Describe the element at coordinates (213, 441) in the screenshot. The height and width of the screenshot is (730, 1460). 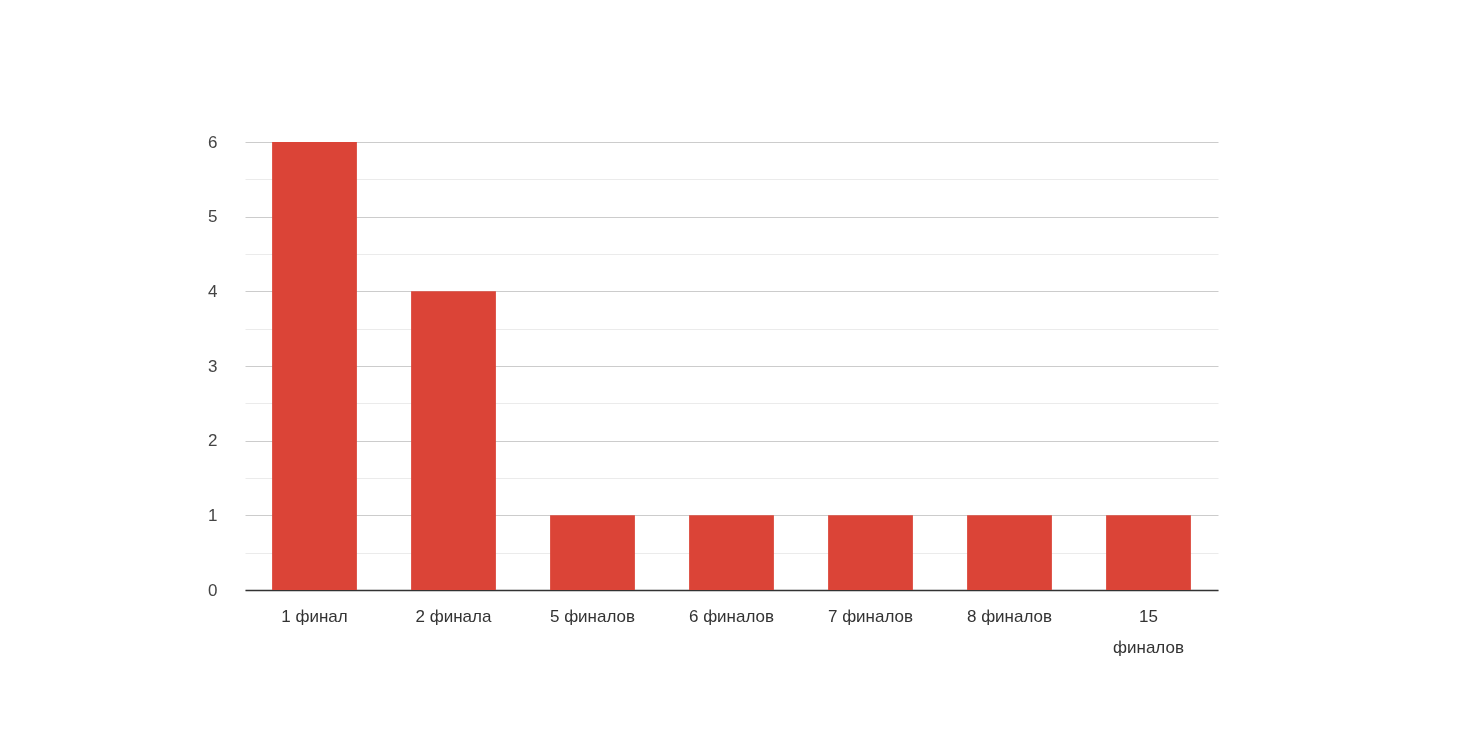
I see `y-tick-label: 2` at that location.